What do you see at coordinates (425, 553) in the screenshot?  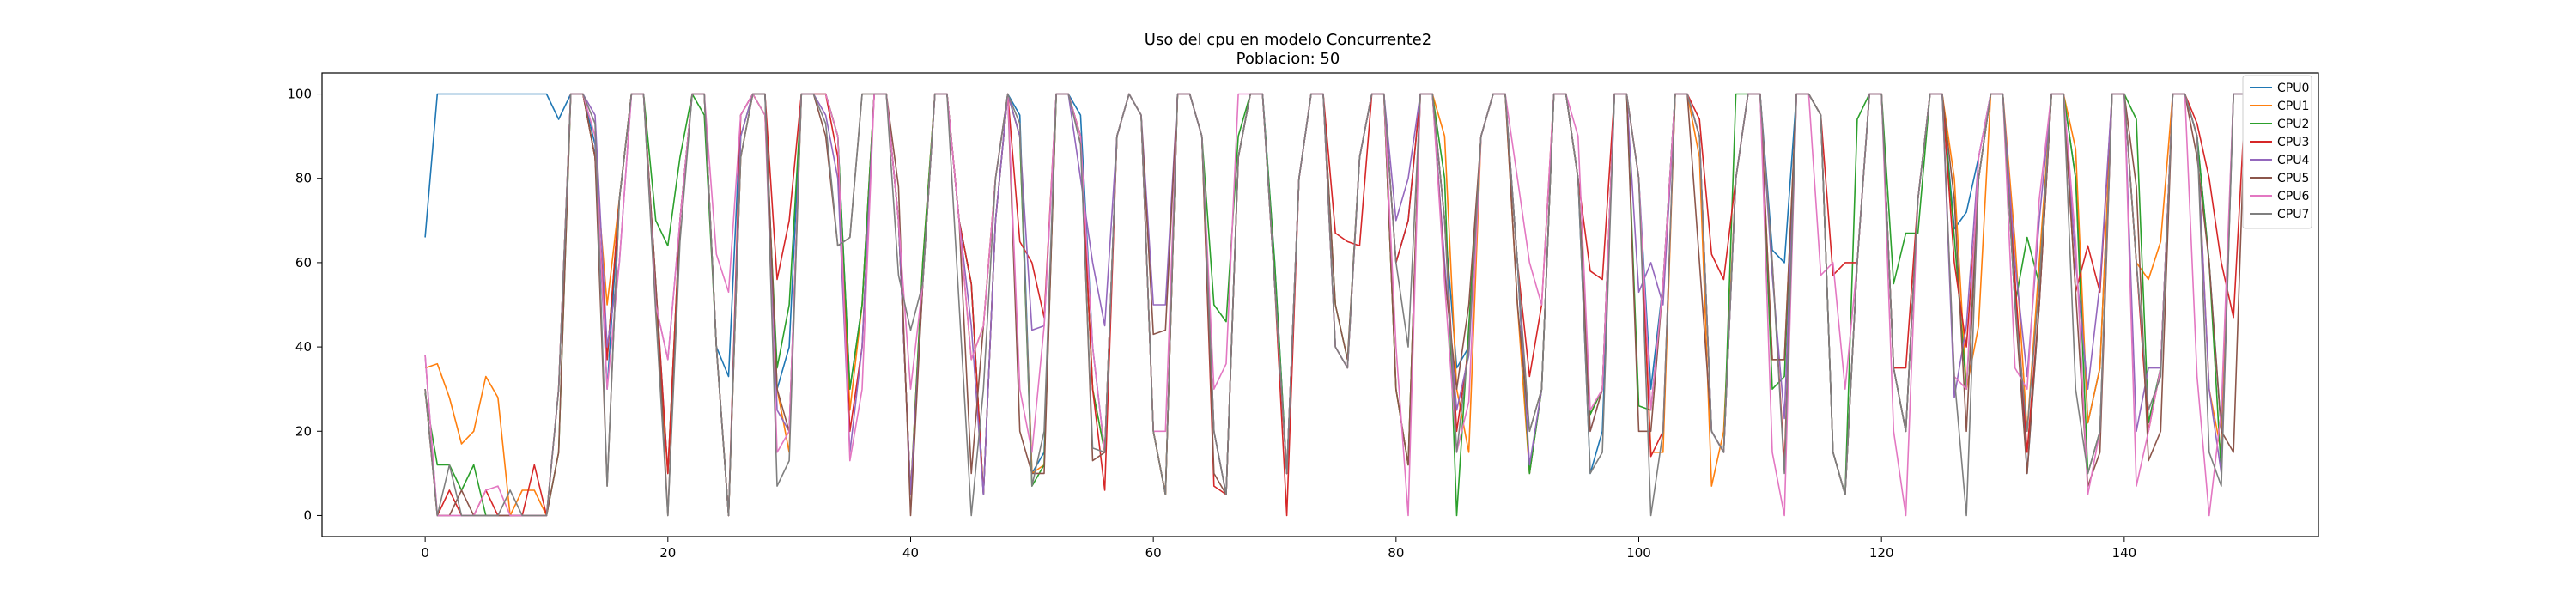 I see `x-tick-label: 0` at bounding box center [425, 553].